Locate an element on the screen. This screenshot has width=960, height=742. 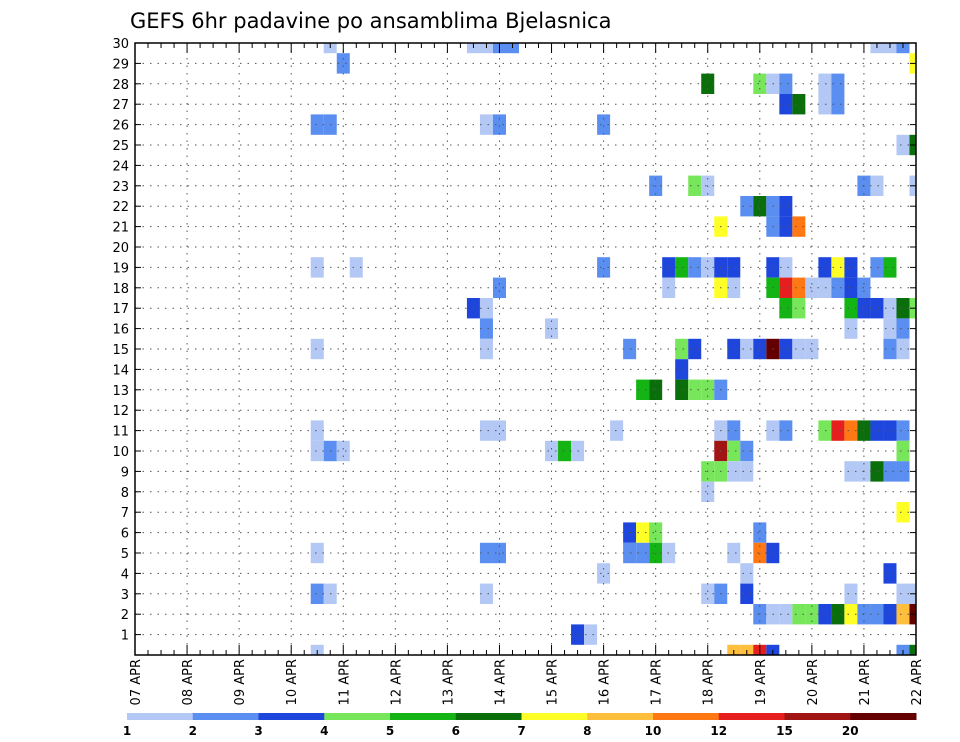
legend-label: 3 is located at coordinates (258, 731).